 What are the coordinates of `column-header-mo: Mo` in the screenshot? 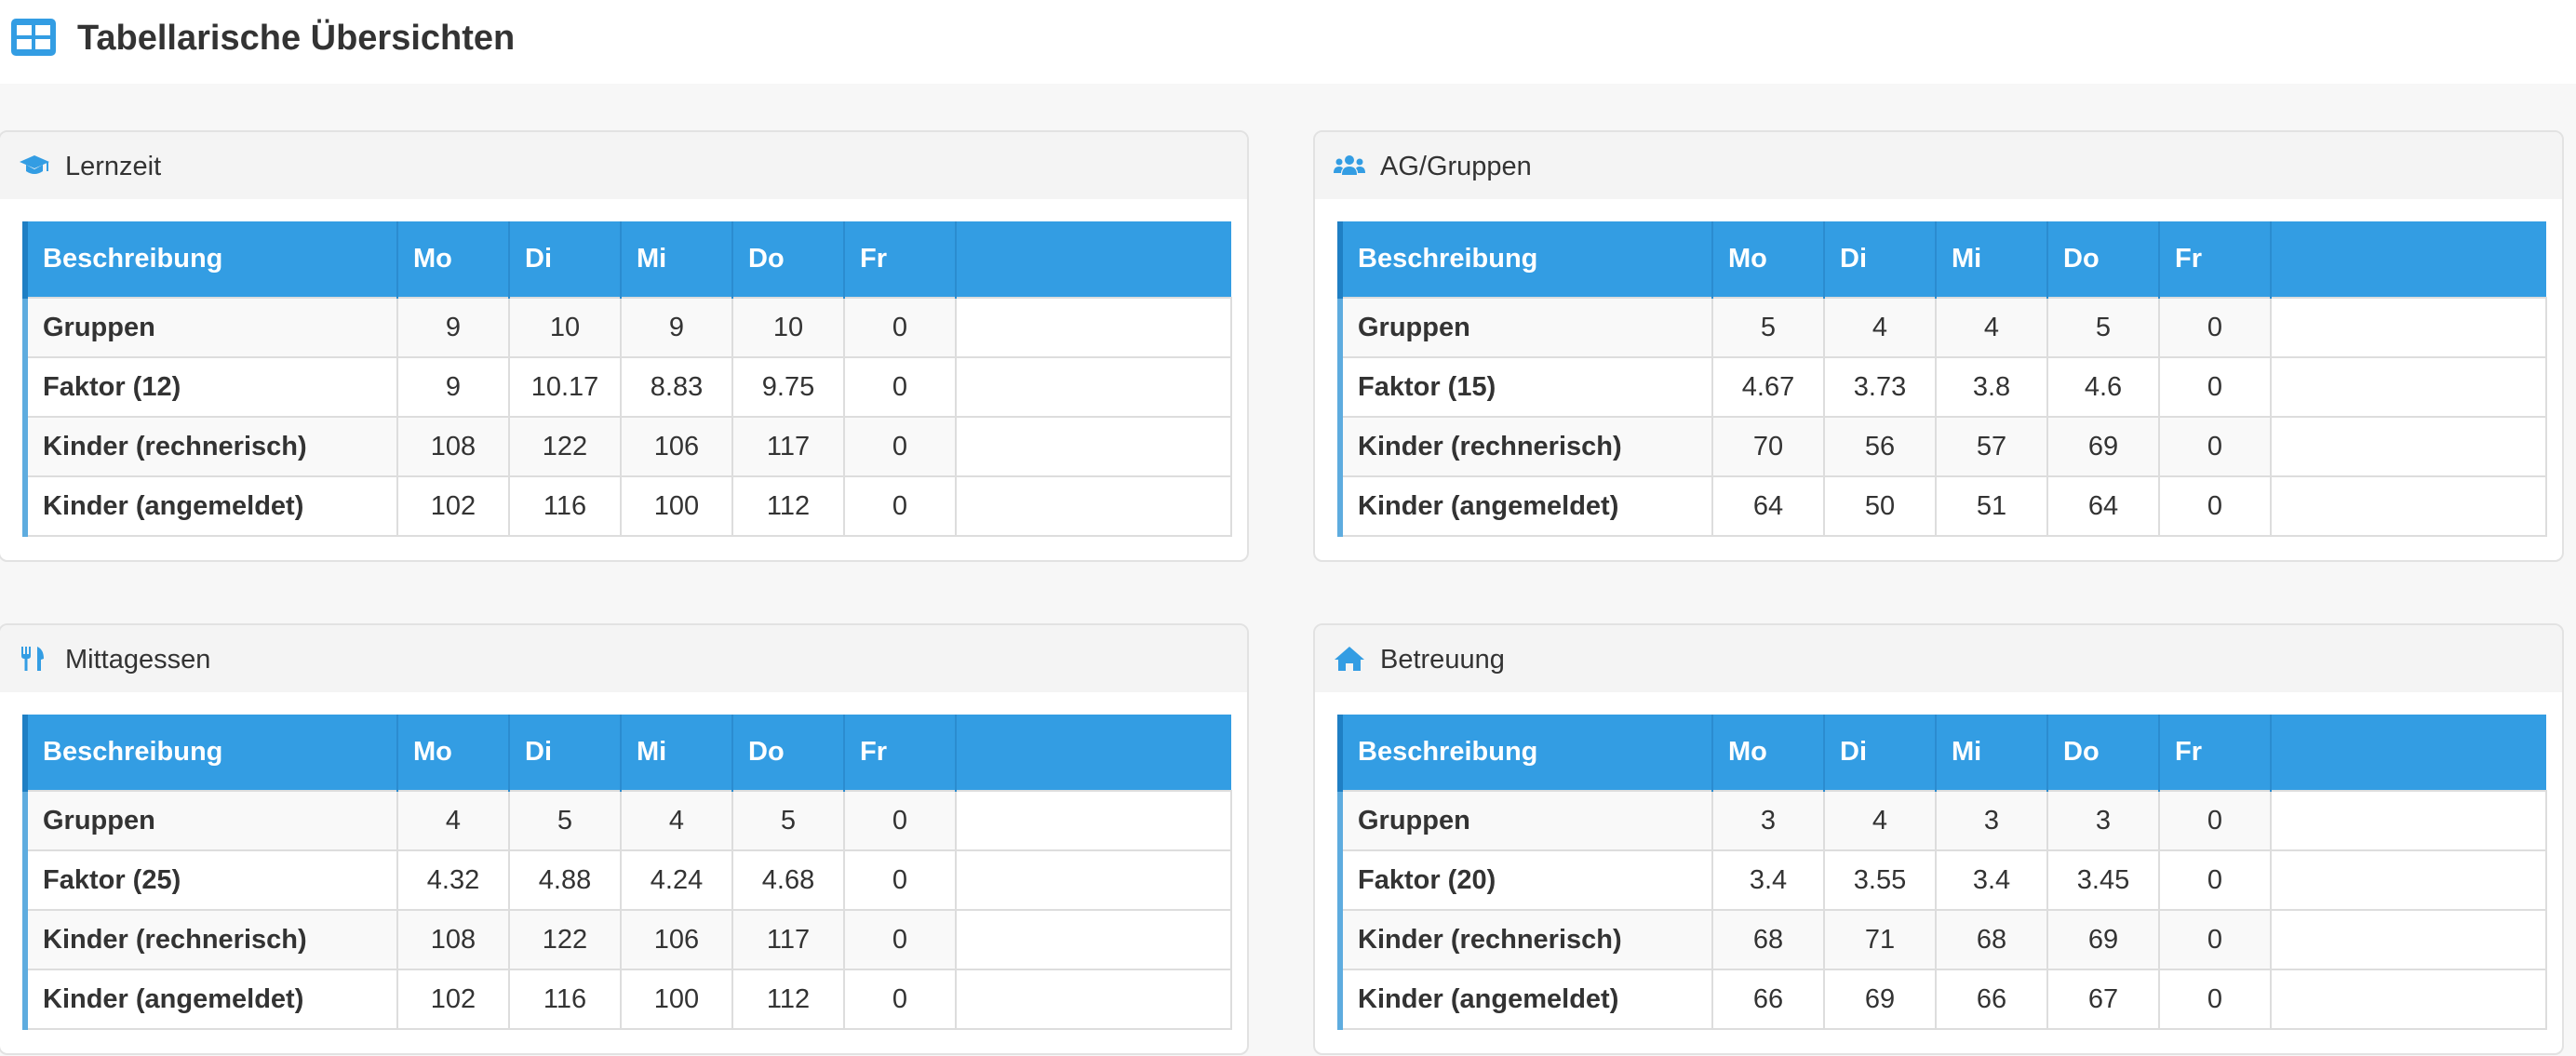 It's located at (452, 753).